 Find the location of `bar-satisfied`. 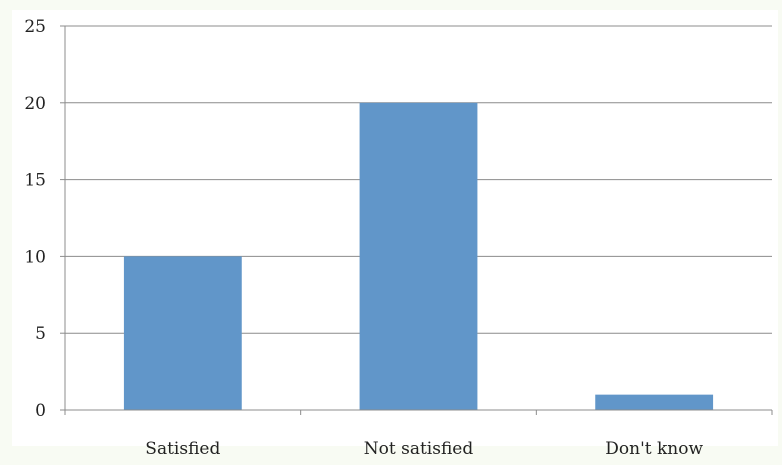

bar-satisfied is located at coordinates (182, 333).